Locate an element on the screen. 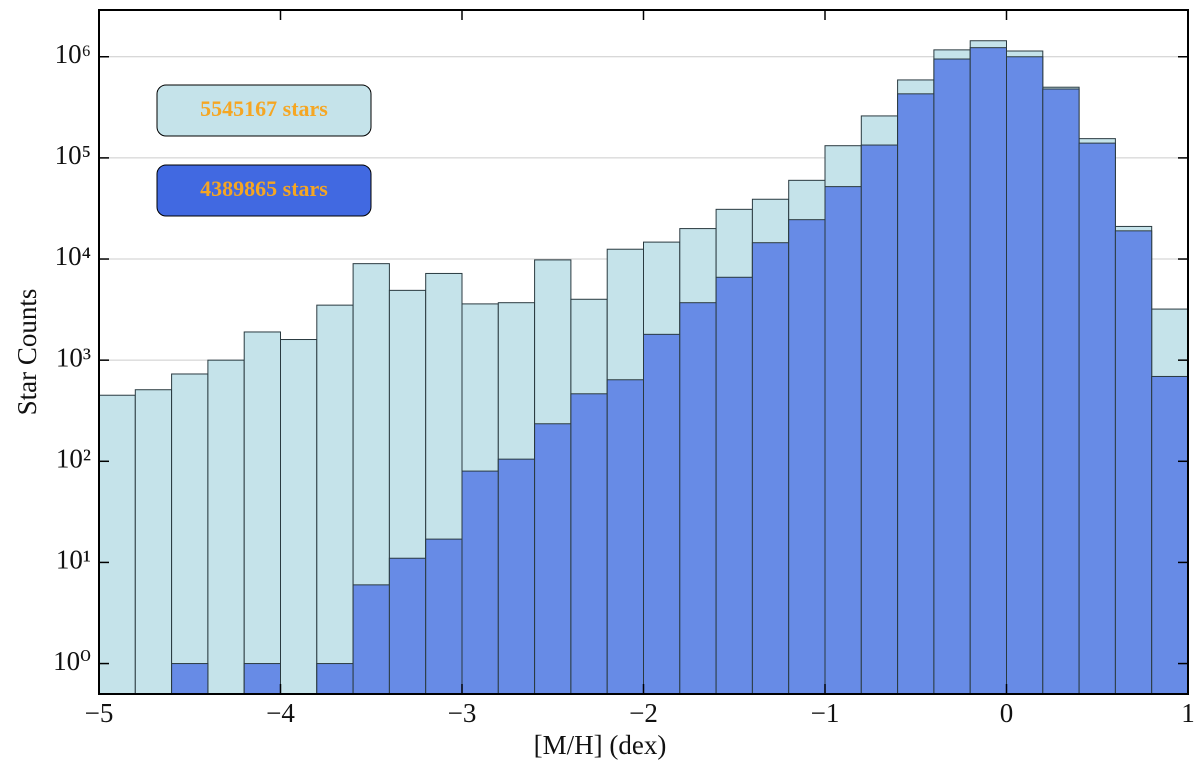  y-tick-label: 10⁰ is located at coordinates (72, 661).